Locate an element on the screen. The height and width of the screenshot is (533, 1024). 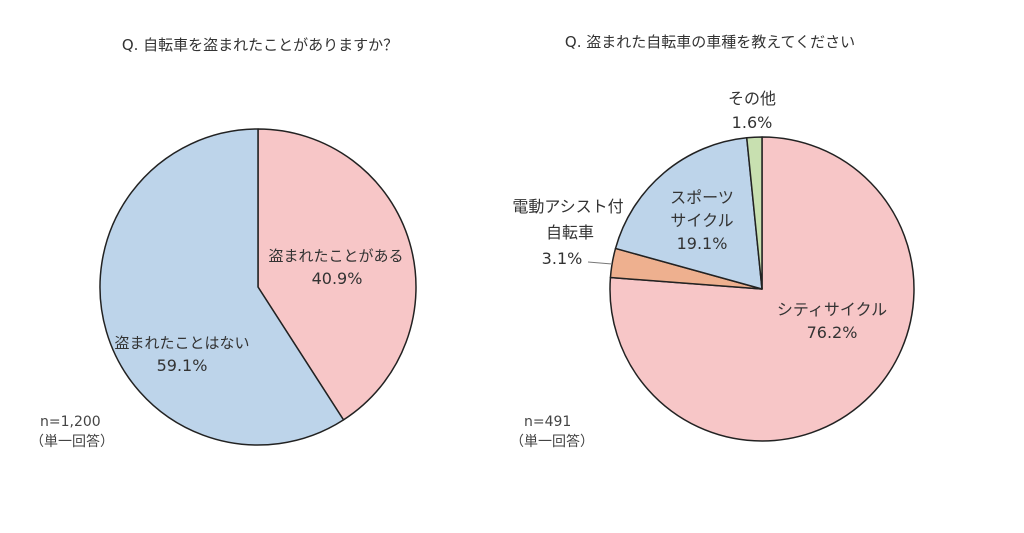
chart2-label-city: シティサイクル is located at coordinates (832, 309).